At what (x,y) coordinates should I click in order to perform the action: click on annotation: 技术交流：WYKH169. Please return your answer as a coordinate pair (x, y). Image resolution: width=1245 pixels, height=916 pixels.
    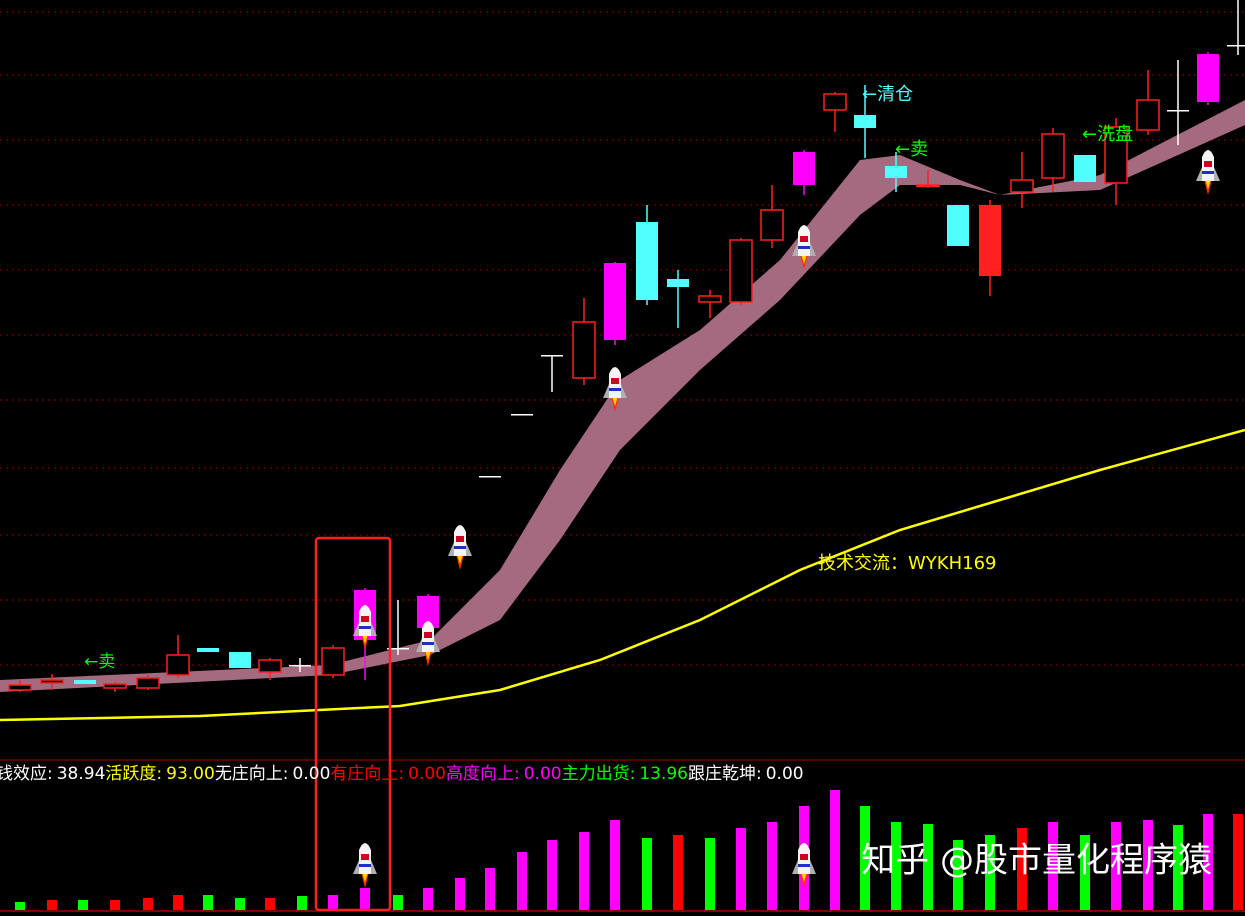
    Looking at the image, I should click on (907, 563).